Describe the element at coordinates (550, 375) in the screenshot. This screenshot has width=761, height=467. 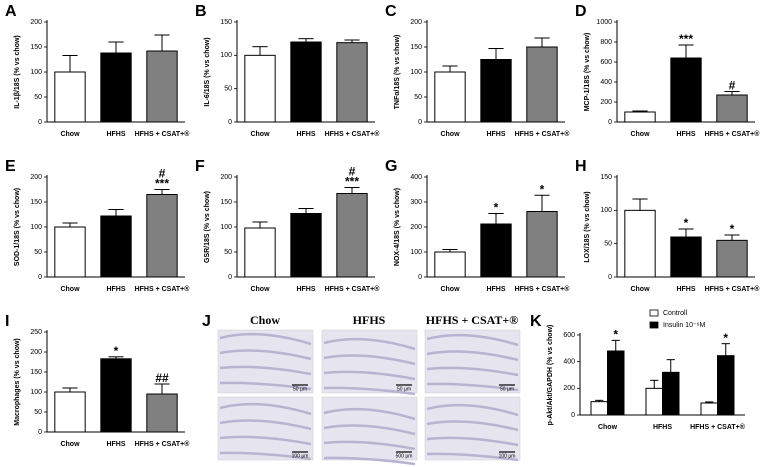
I see `y-axis-title: p-Akt/Akt/GAPDH (% vs chow)` at that location.